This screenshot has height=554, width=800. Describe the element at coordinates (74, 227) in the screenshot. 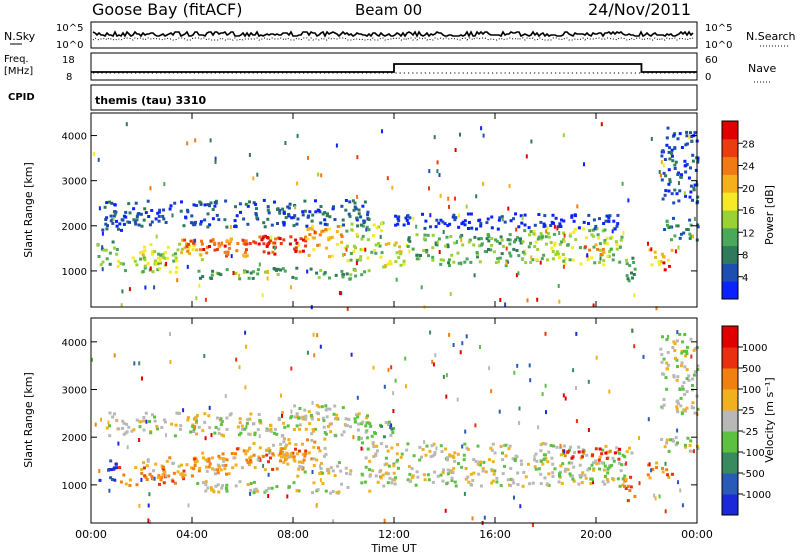

I see `y-tick-label: 2000` at that location.